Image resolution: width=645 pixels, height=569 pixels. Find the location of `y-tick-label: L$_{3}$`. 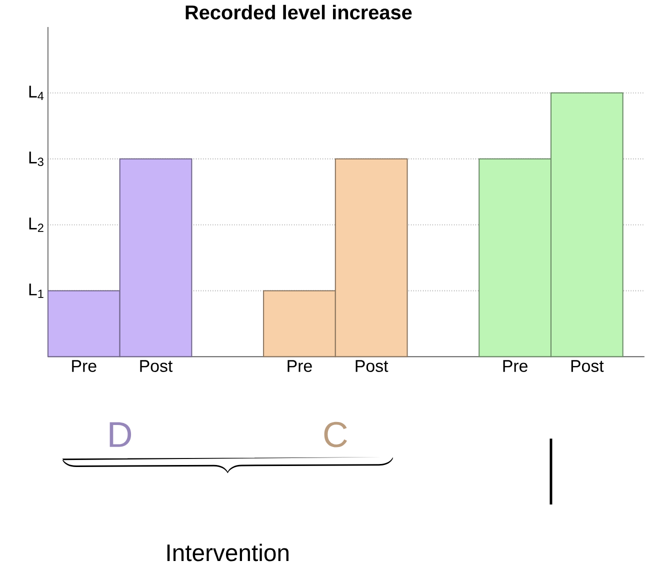

y-tick-label: L$_{3}$ is located at coordinates (36, 158).